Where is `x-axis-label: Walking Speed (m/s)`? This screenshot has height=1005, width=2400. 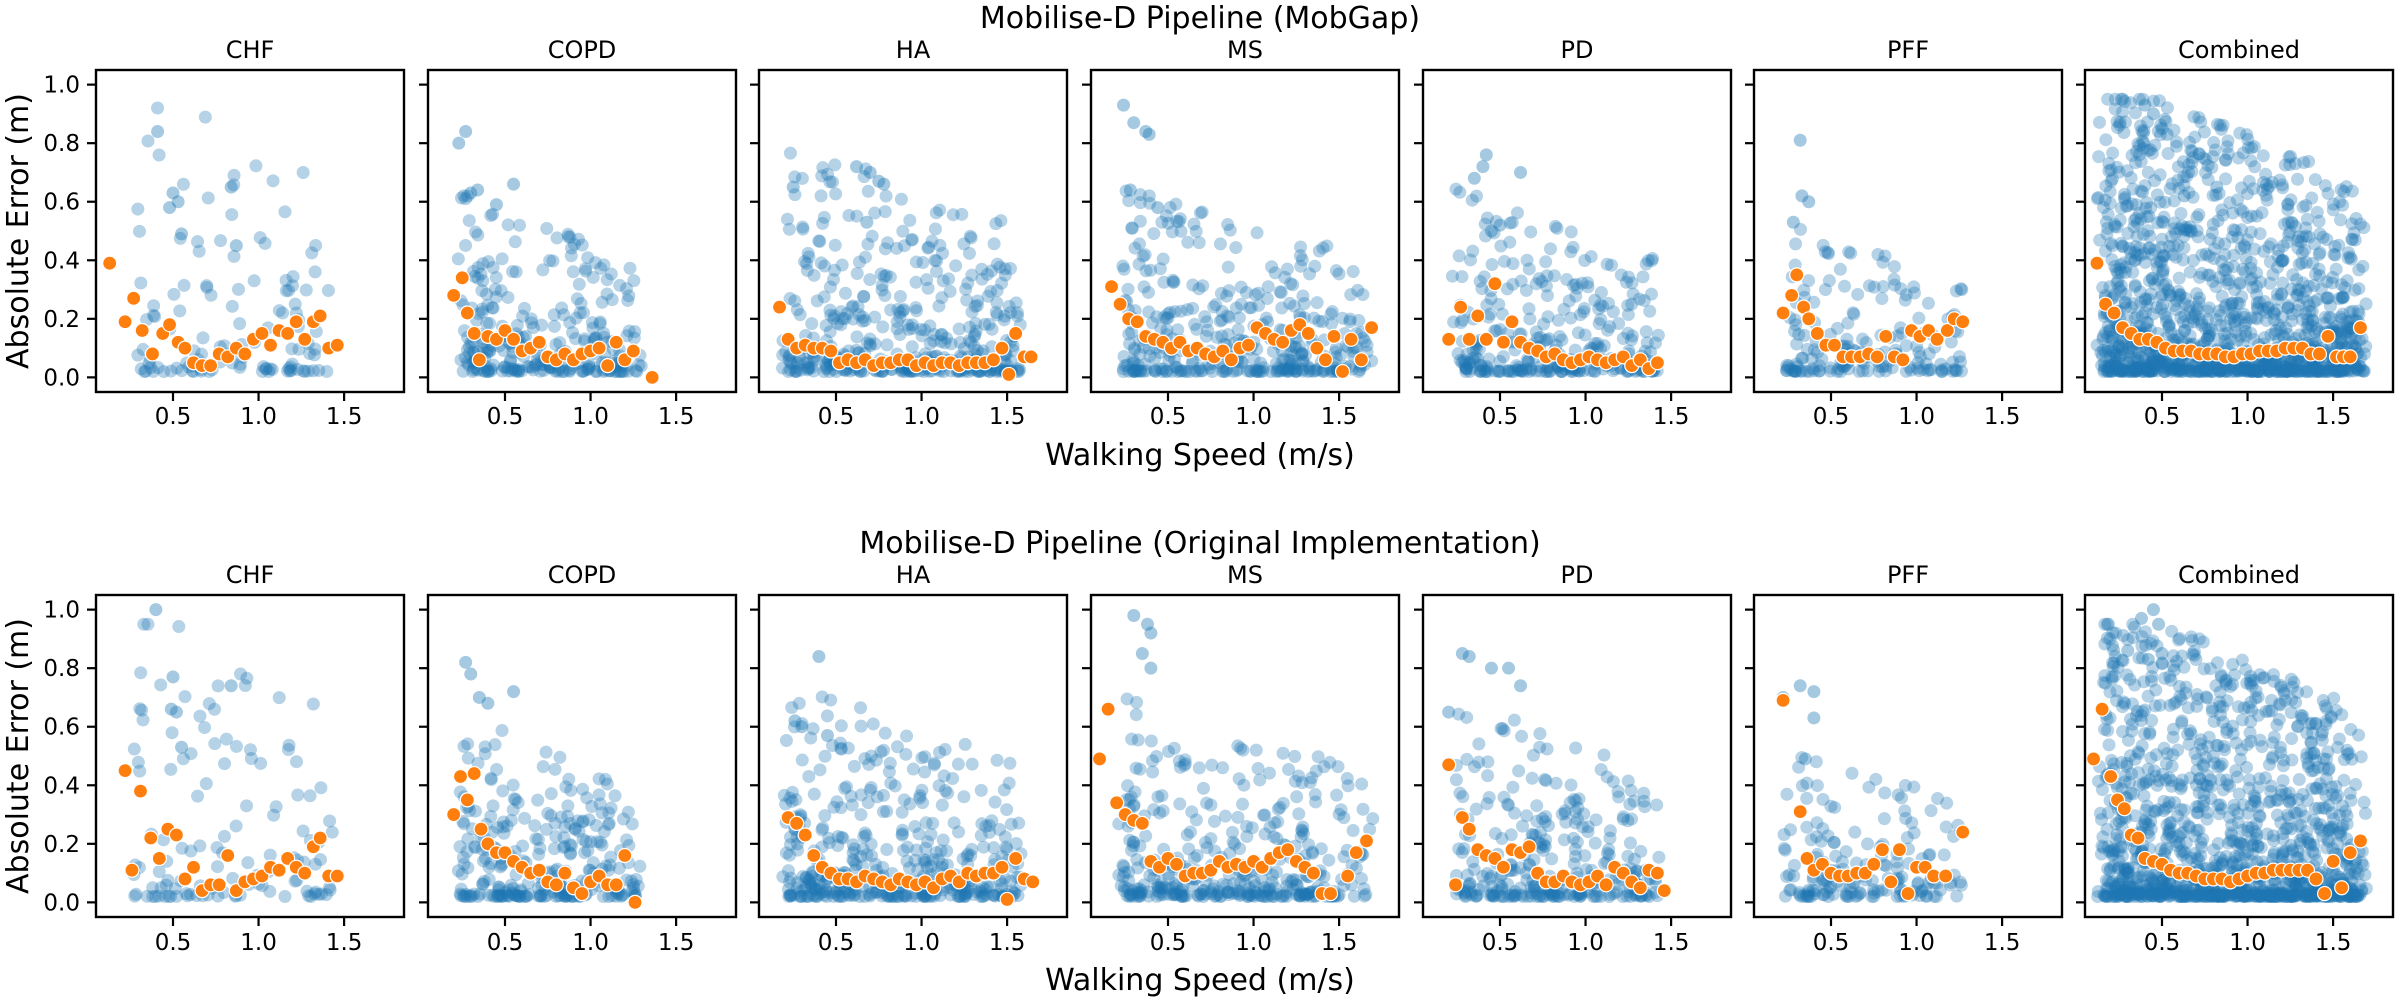
x-axis-label: Walking Speed (m/s) is located at coordinates (1200, 455).